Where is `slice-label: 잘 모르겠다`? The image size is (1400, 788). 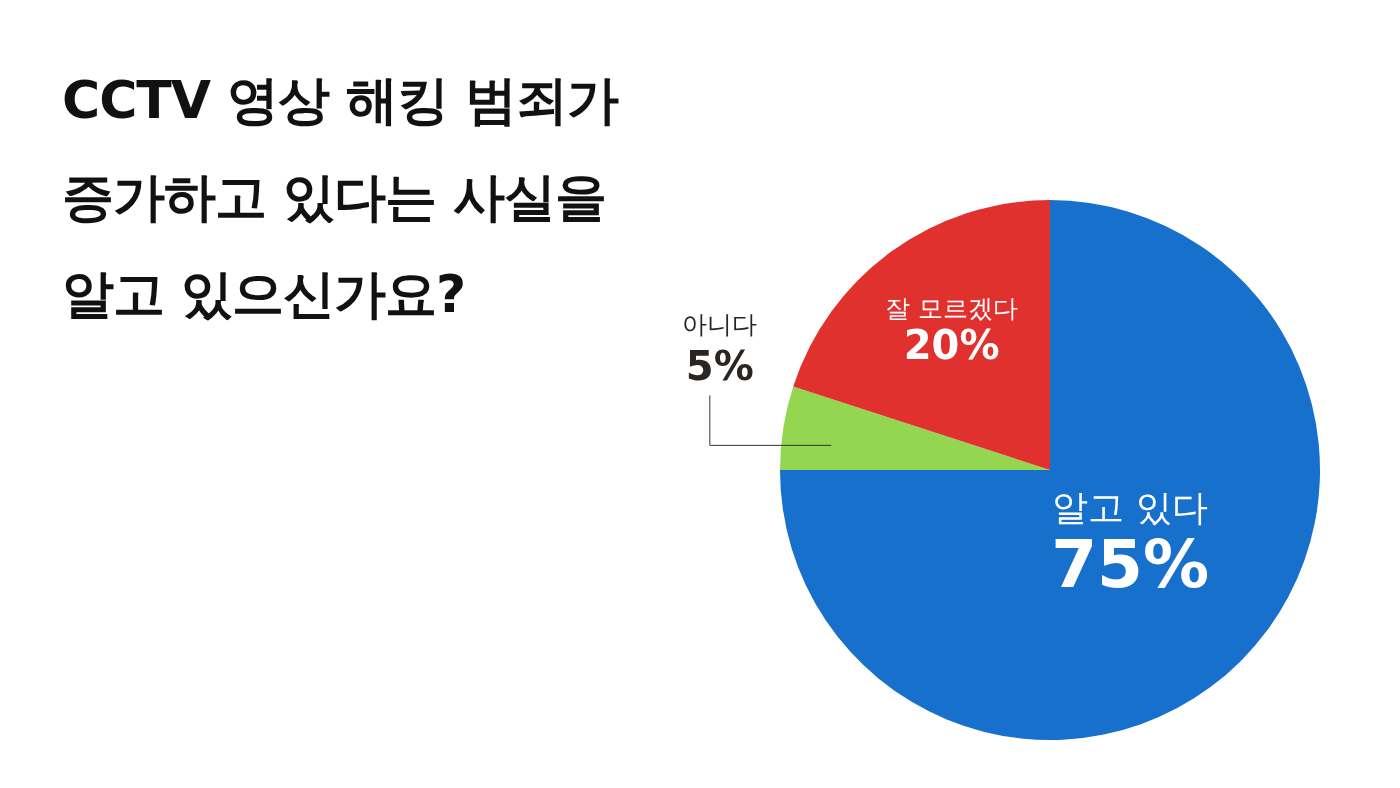 slice-label: 잘 모르겠다 is located at coordinates (952, 309).